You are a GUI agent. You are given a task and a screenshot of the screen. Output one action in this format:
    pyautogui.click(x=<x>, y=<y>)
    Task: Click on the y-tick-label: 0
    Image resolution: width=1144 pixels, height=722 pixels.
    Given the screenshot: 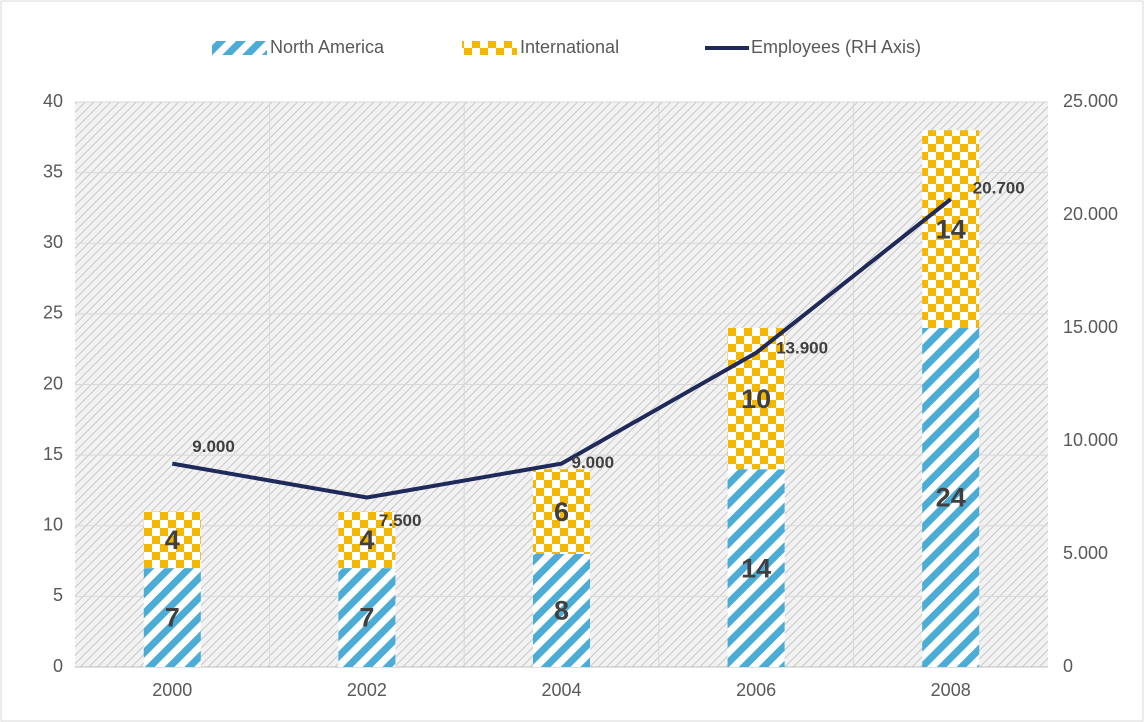 What is the action you would take?
    pyautogui.click(x=58, y=666)
    